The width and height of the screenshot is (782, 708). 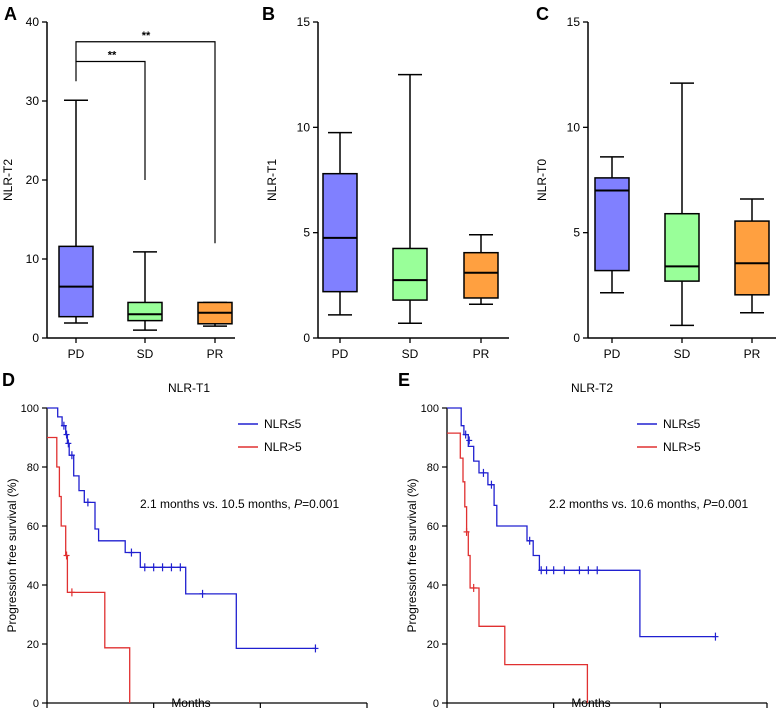 I want to click on annotation-text: 2.2 months vs. 10.6 months,, so click(x=626, y=504).